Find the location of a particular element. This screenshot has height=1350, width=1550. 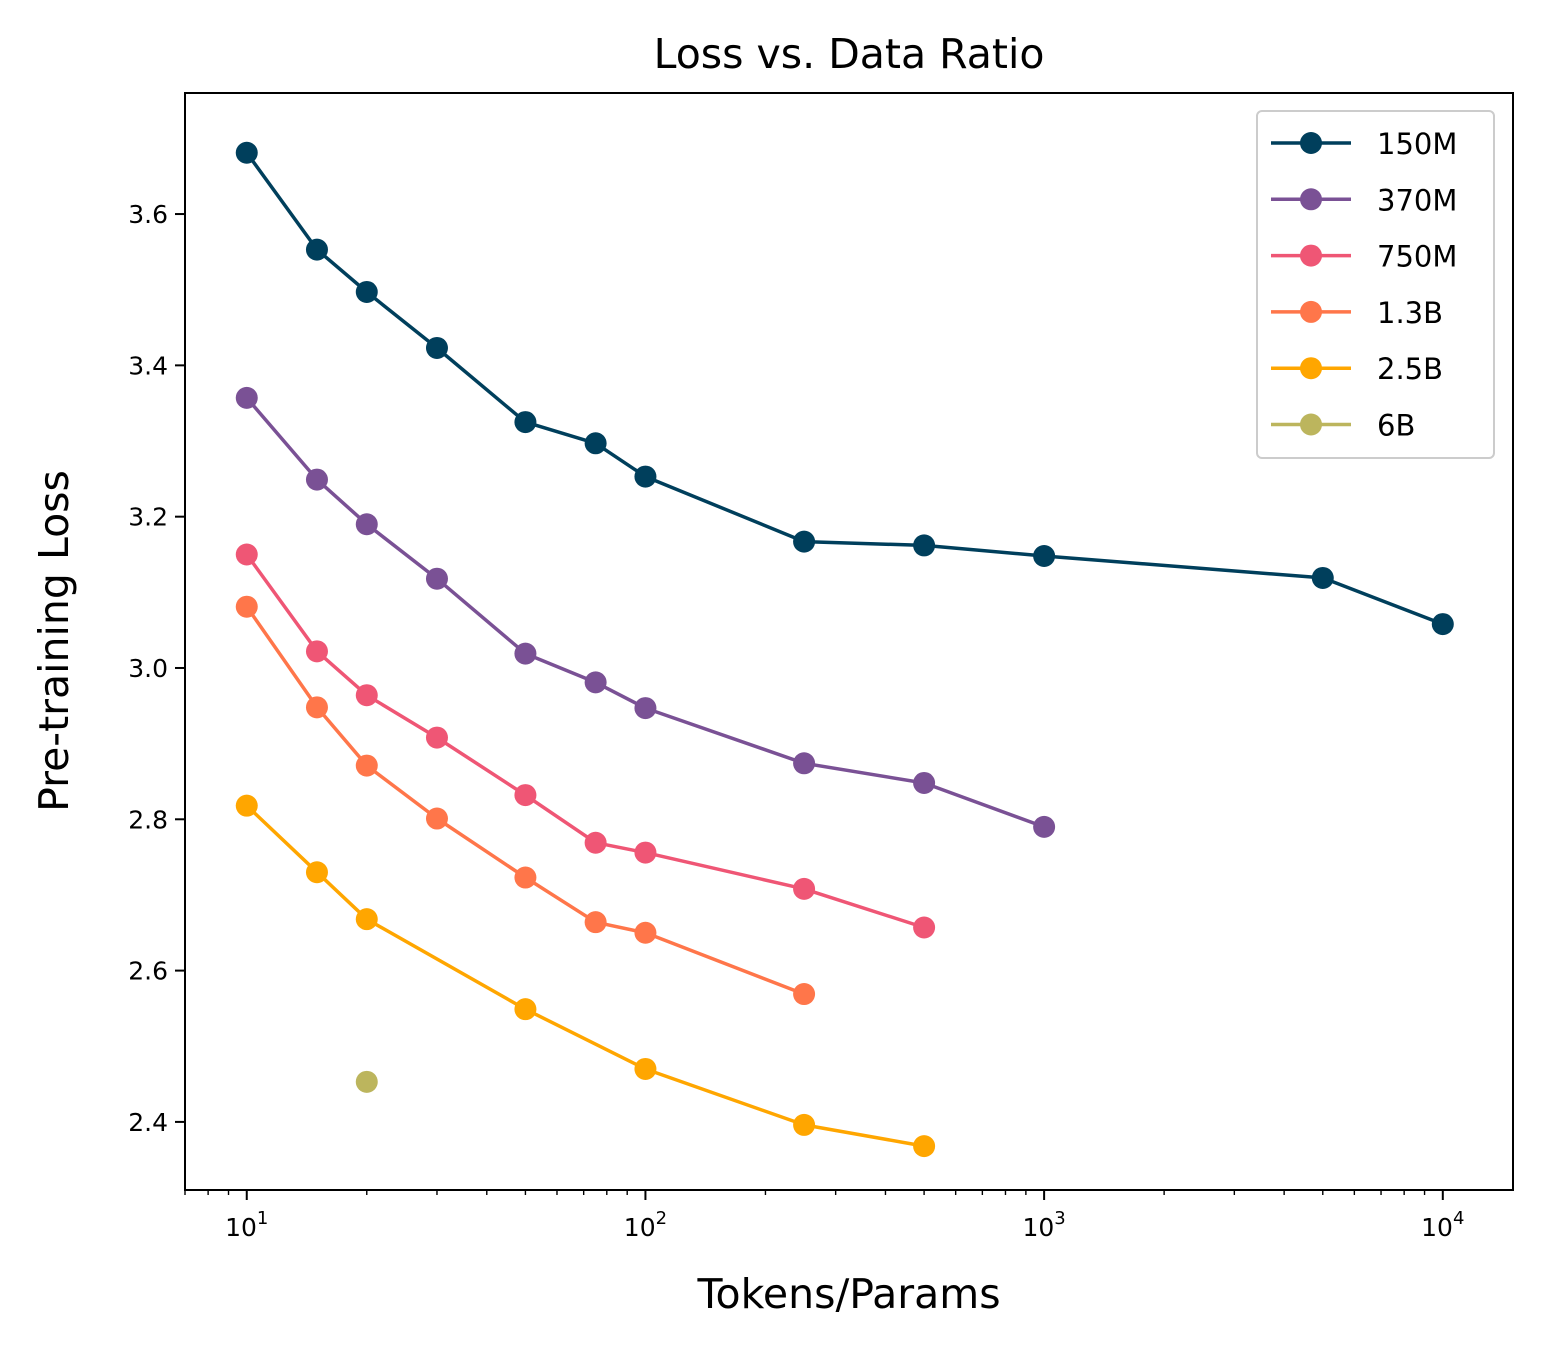

series-line-2-5b is located at coordinates (585, 976).